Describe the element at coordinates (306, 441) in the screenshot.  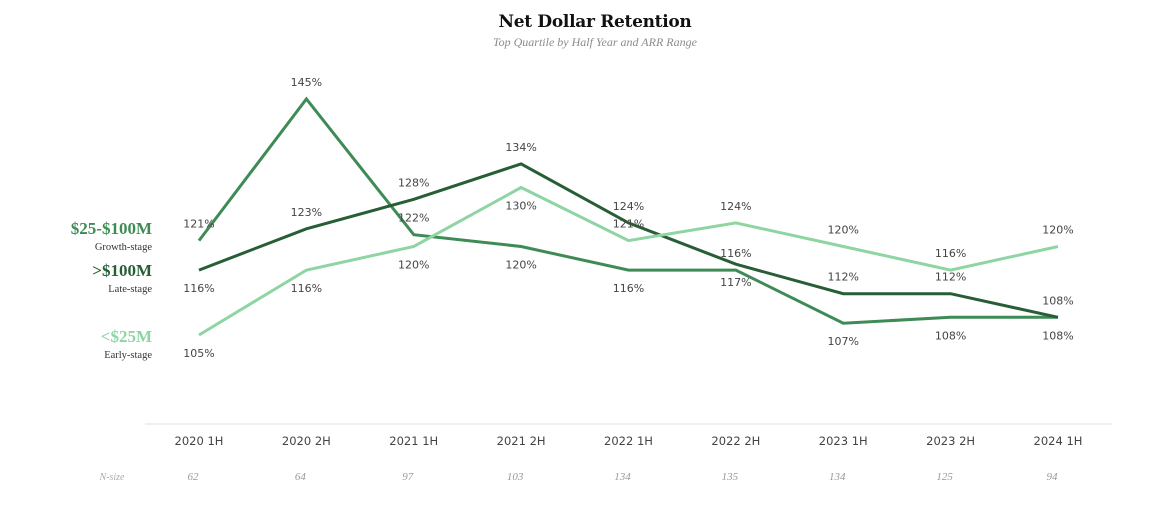
I see `x-tick-label: 2020 2H` at that location.